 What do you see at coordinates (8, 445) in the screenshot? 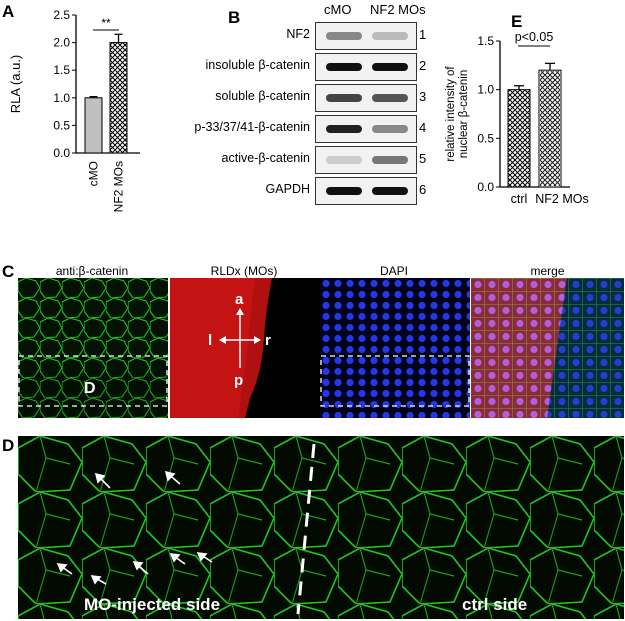
I see `panel-label-d: D` at bounding box center [8, 445].